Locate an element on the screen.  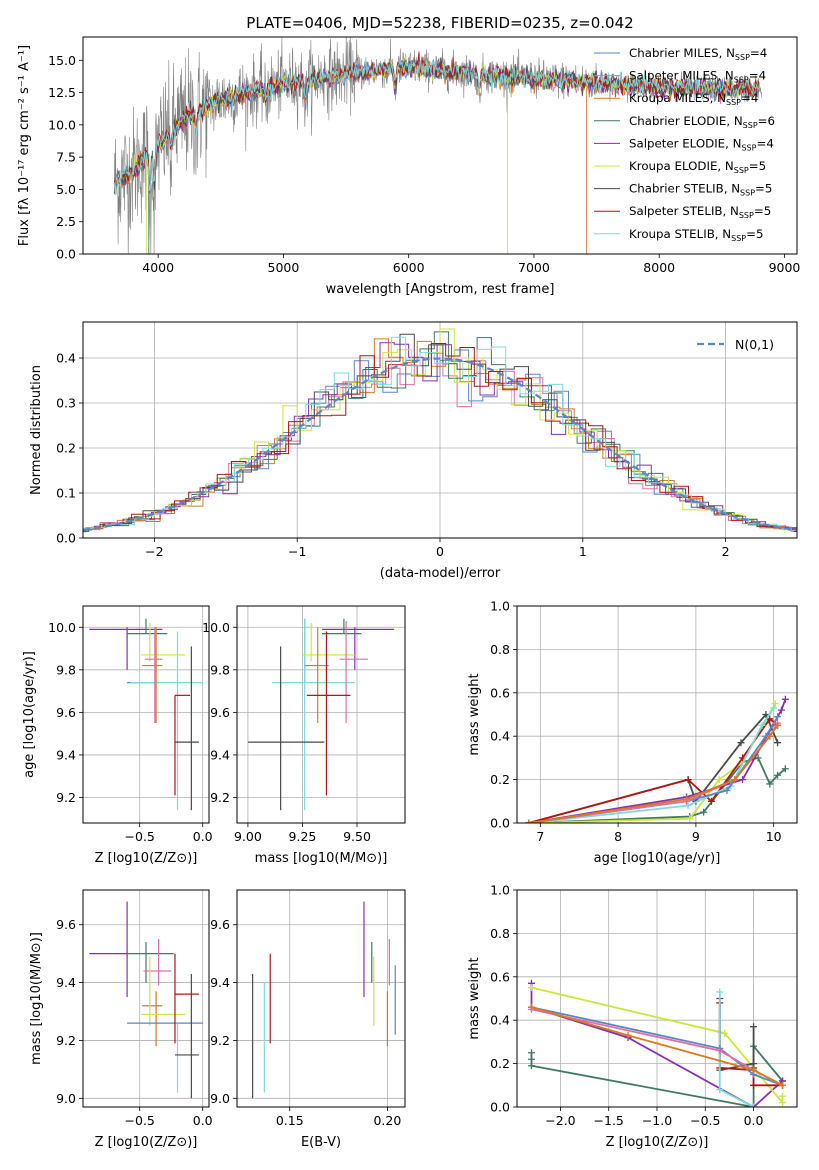
y-tick-label: 9.6 is located at coordinates (220, 924).